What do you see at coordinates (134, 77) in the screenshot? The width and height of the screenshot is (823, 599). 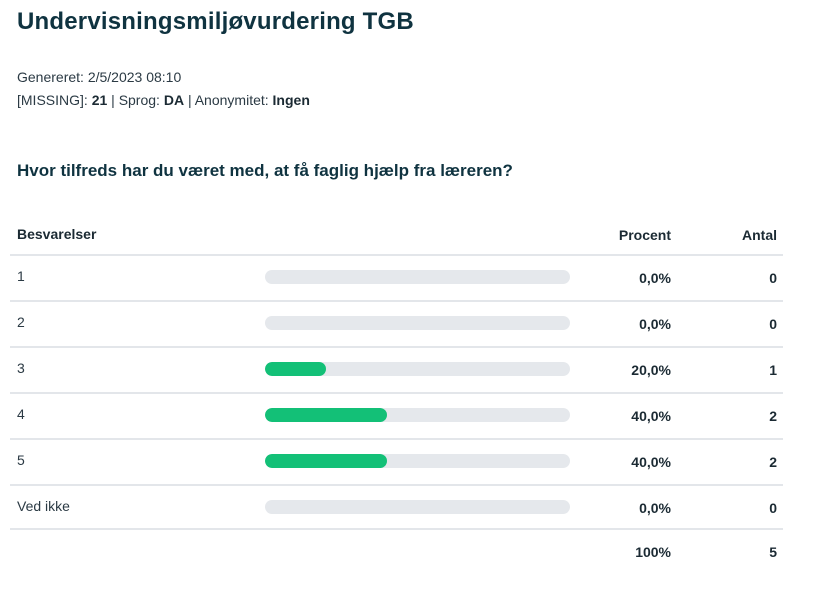 I see `generated-value: 2/5/2023 08:10` at bounding box center [134, 77].